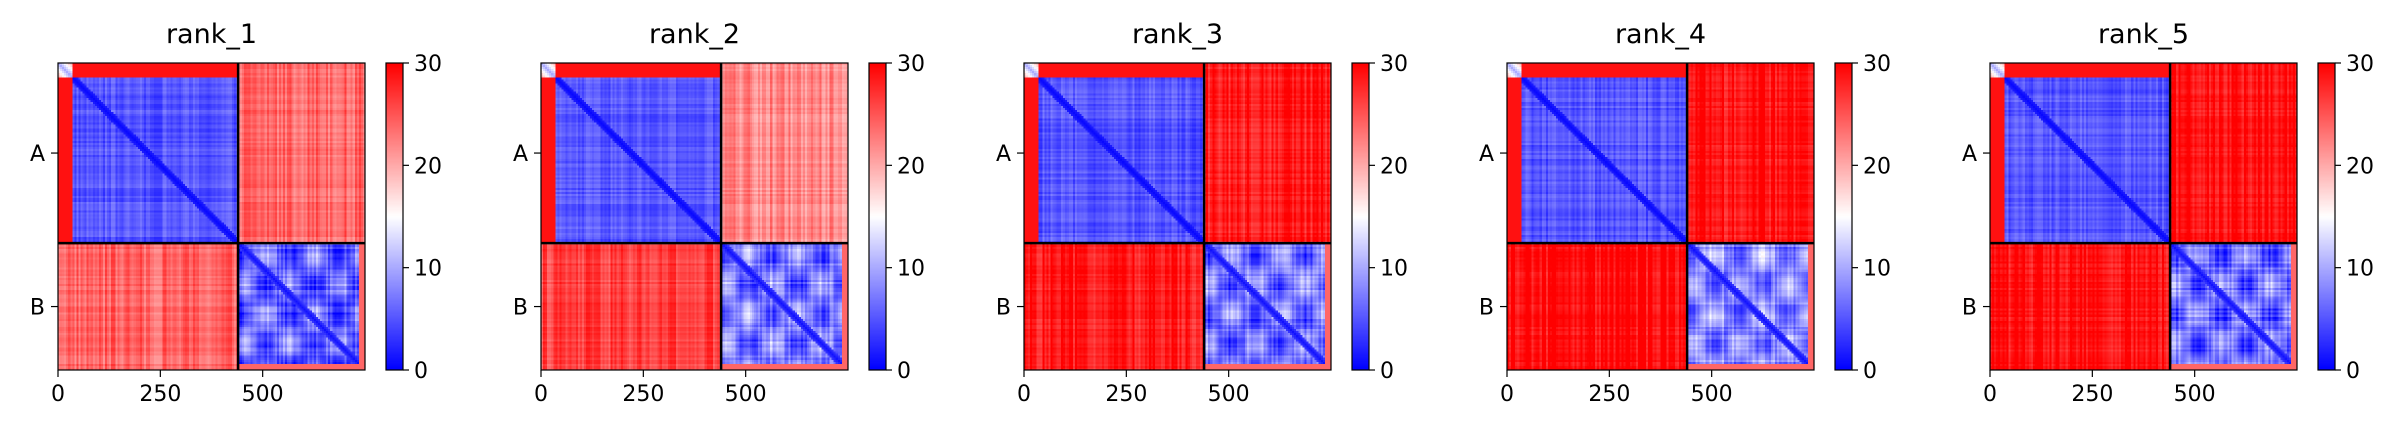  What do you see at coordinates (211, 34) in the screenshot?
I see `panel-title: rank_1` at bounding box center [211, 34].